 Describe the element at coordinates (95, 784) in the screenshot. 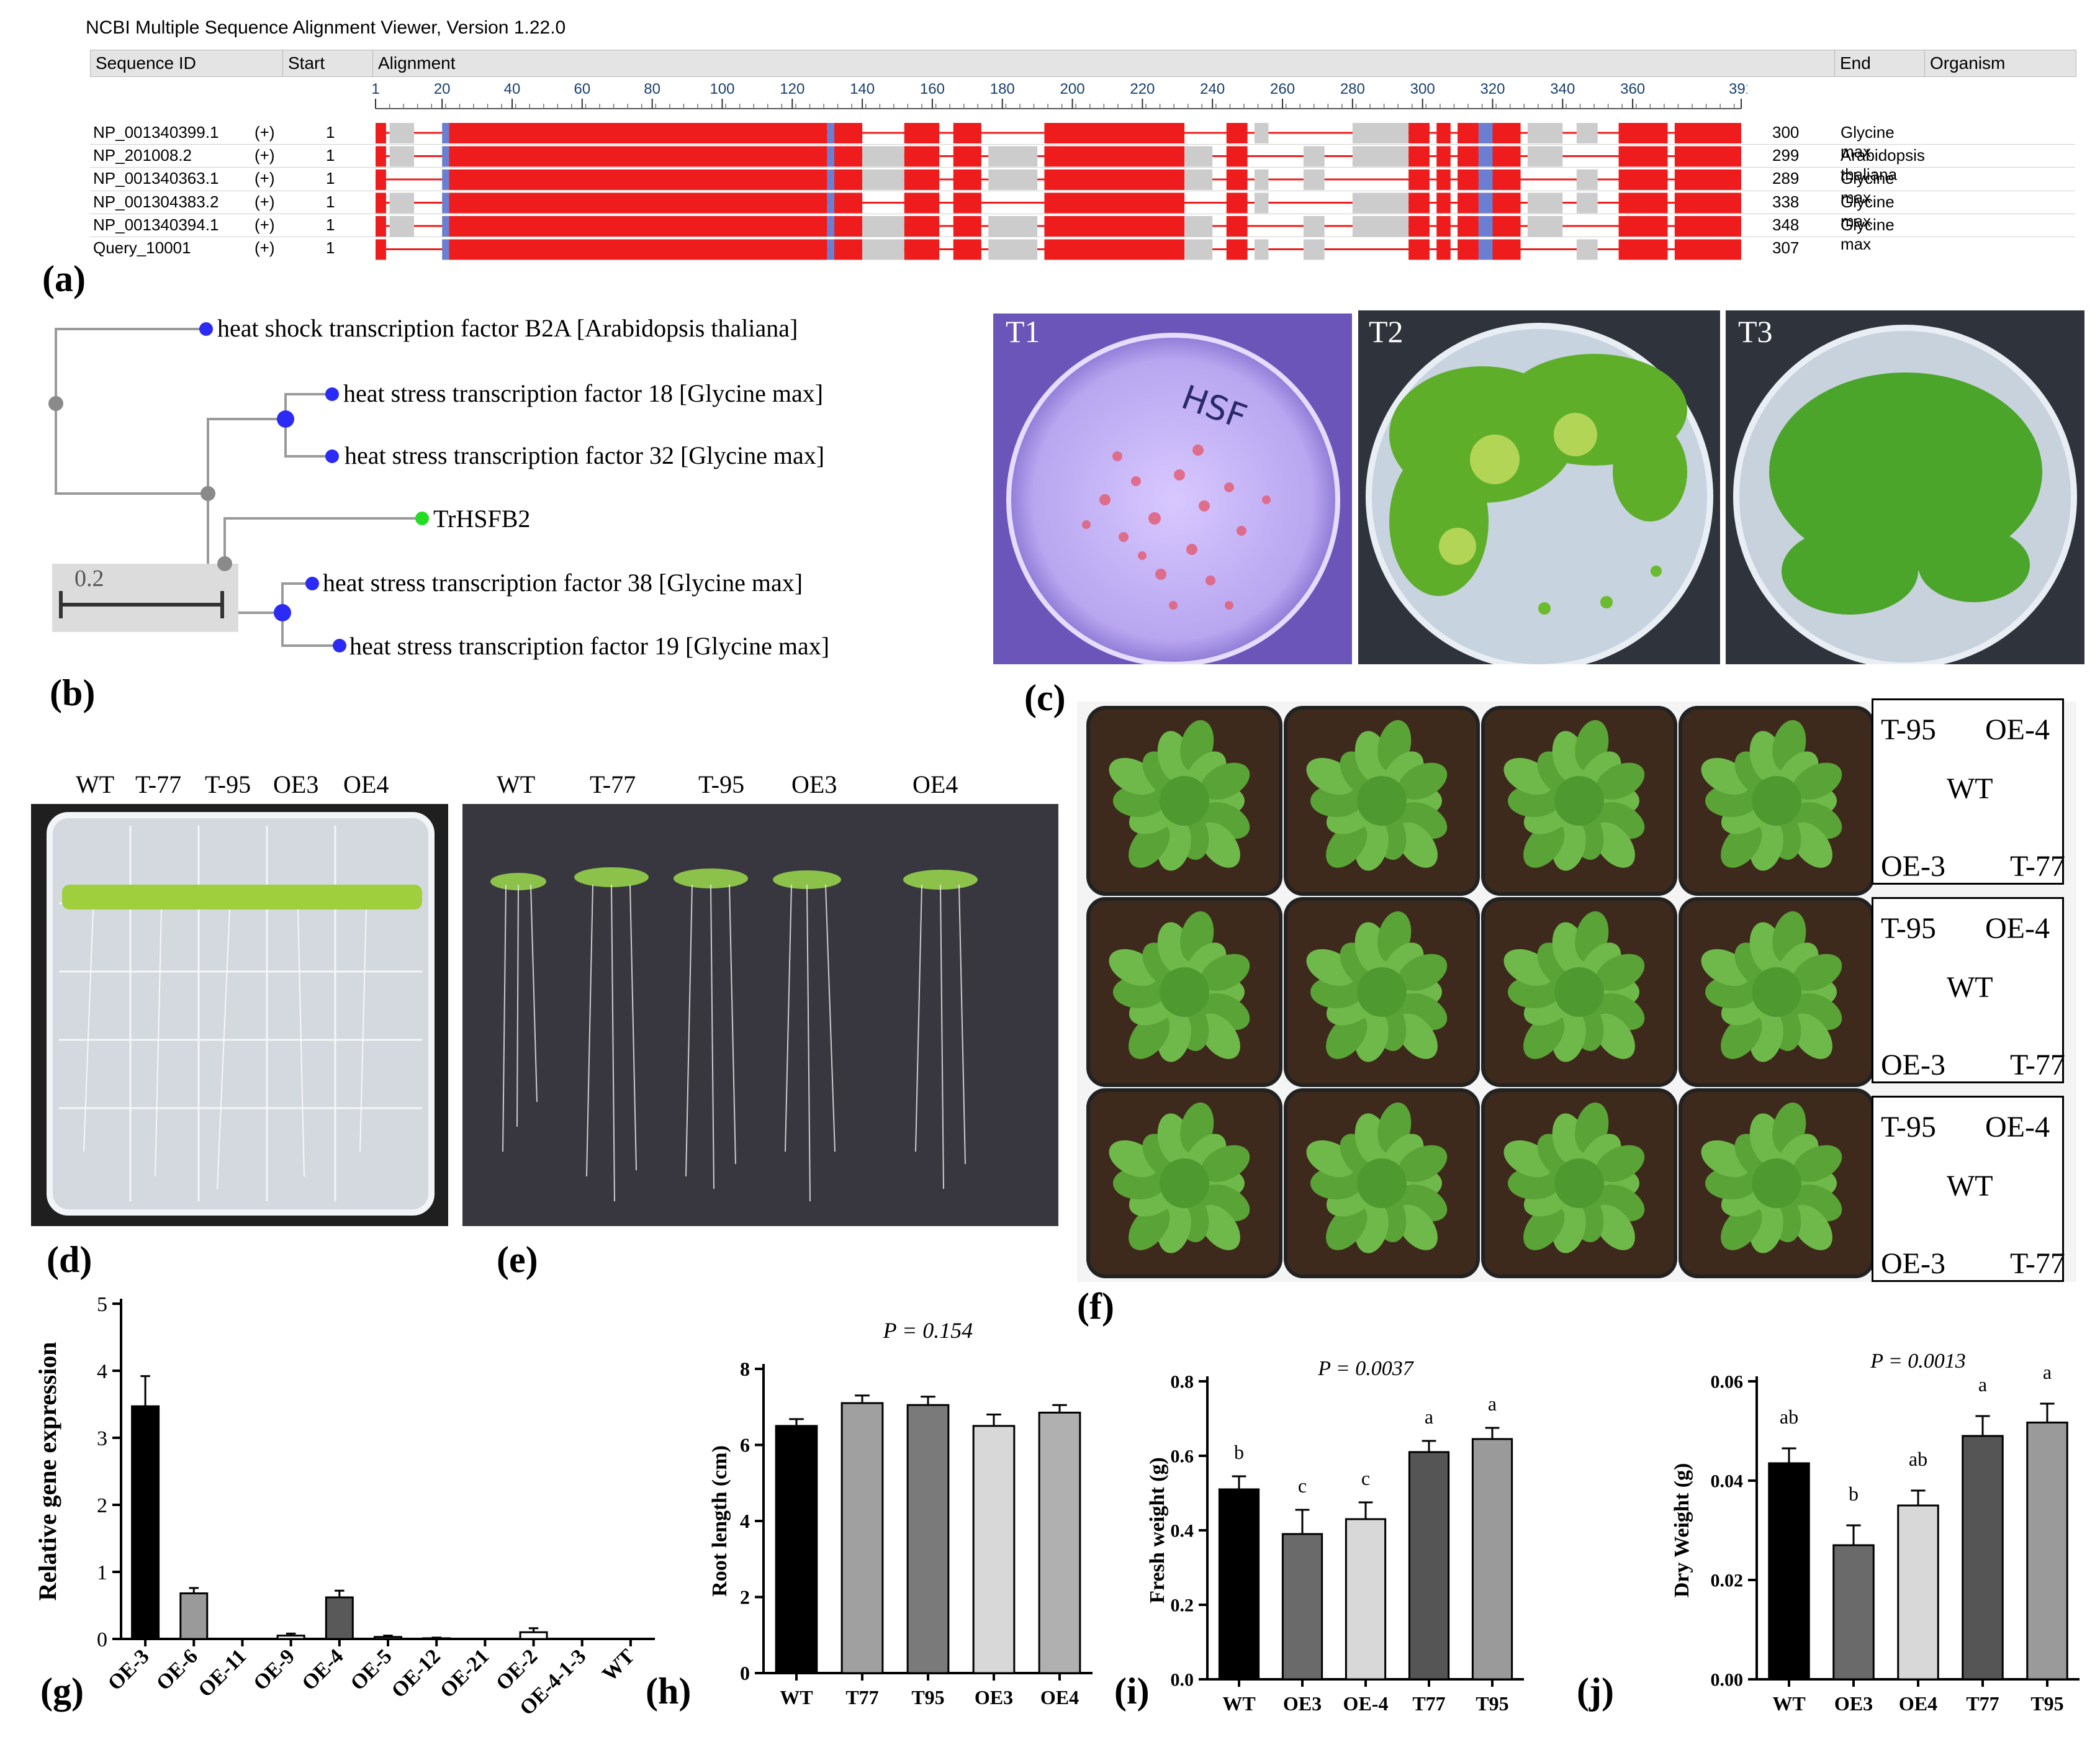

I see `d-label-wt: WT` at that location.